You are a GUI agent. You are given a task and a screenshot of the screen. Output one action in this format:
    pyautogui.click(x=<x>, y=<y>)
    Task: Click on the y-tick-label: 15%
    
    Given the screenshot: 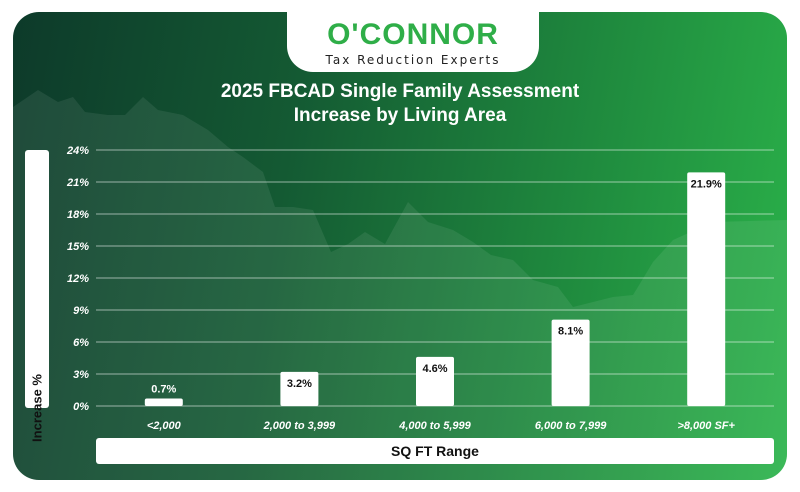 What is the action you would take?
    pyautogui.click(x=78, y=247)
    